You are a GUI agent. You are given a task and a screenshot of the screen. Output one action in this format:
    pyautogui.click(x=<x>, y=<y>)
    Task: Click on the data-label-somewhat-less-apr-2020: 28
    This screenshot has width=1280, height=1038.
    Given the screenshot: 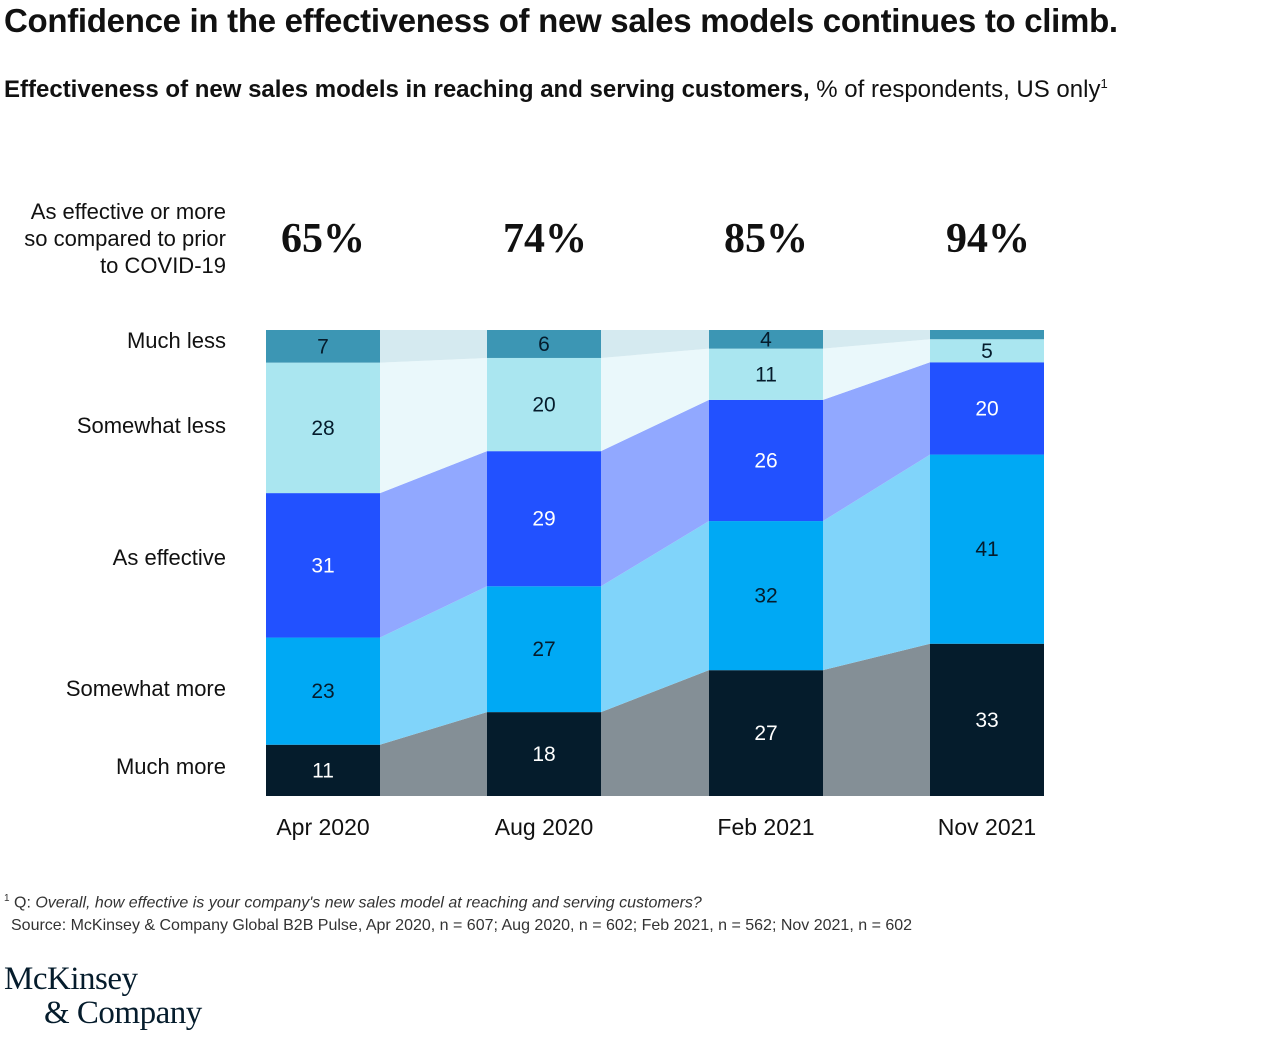 What is the action you would take?
    pyautogui.click(x=322, y=428)
    